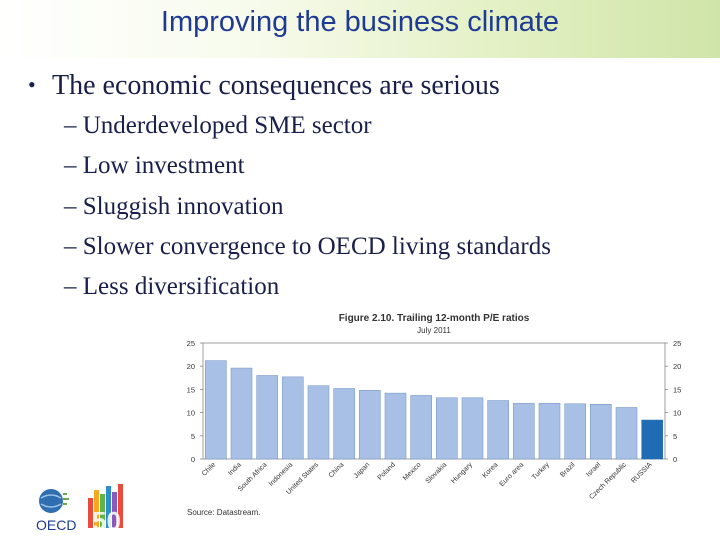 The height and width of the screenshot is (540, 720). I want to click on sub-bullet: – Underdeveloped SME sector, so click(218, 125).